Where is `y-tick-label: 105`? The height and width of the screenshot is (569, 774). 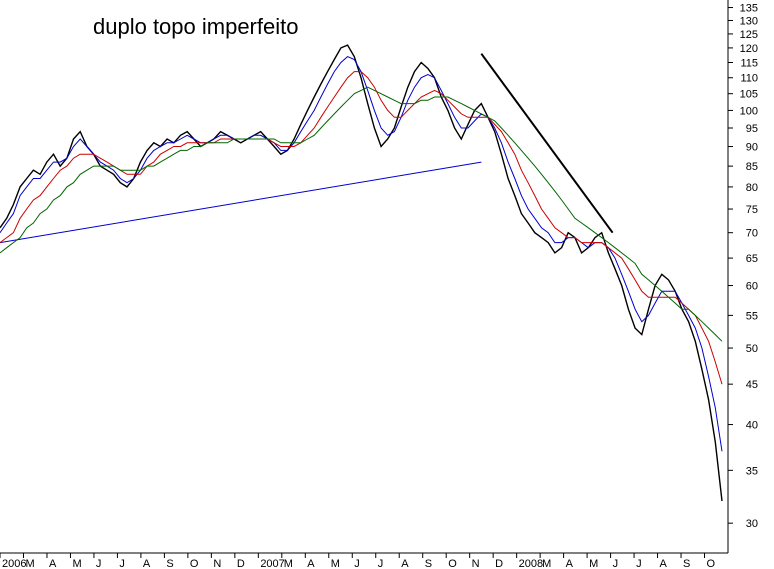
y-tick-label: 105 is located at coordinates (749, 95).